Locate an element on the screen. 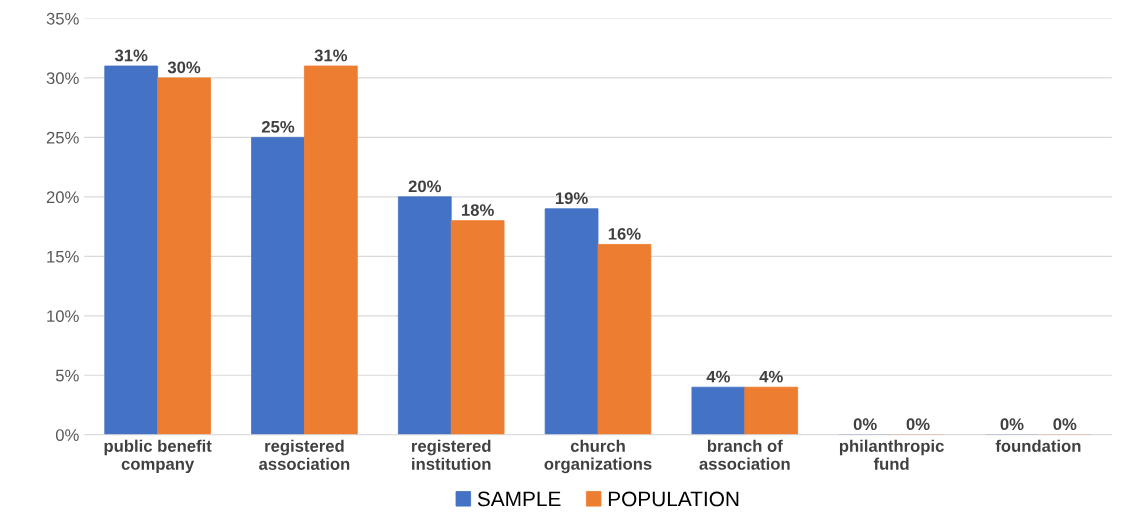 Image resolution: width=1123 pixels, height=527 pixels. y-tick-label: 35% is located at coordinates (62, 18).